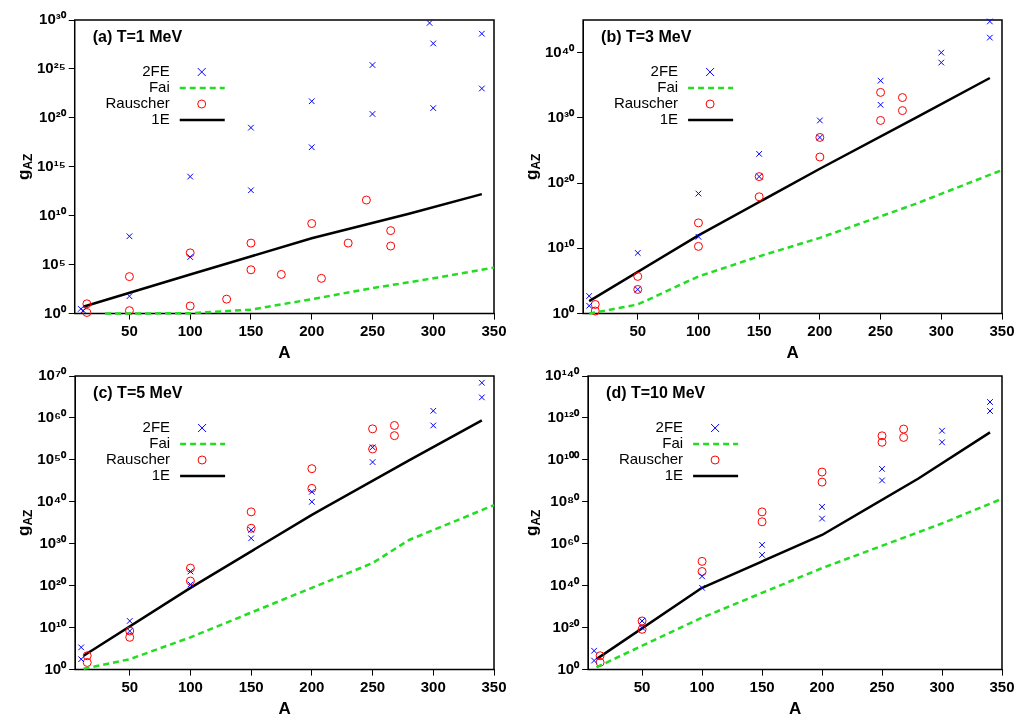 The width and height of the screenshot is (1032, 728). I want to click on x-tick-label: 200, so click(822, 686).